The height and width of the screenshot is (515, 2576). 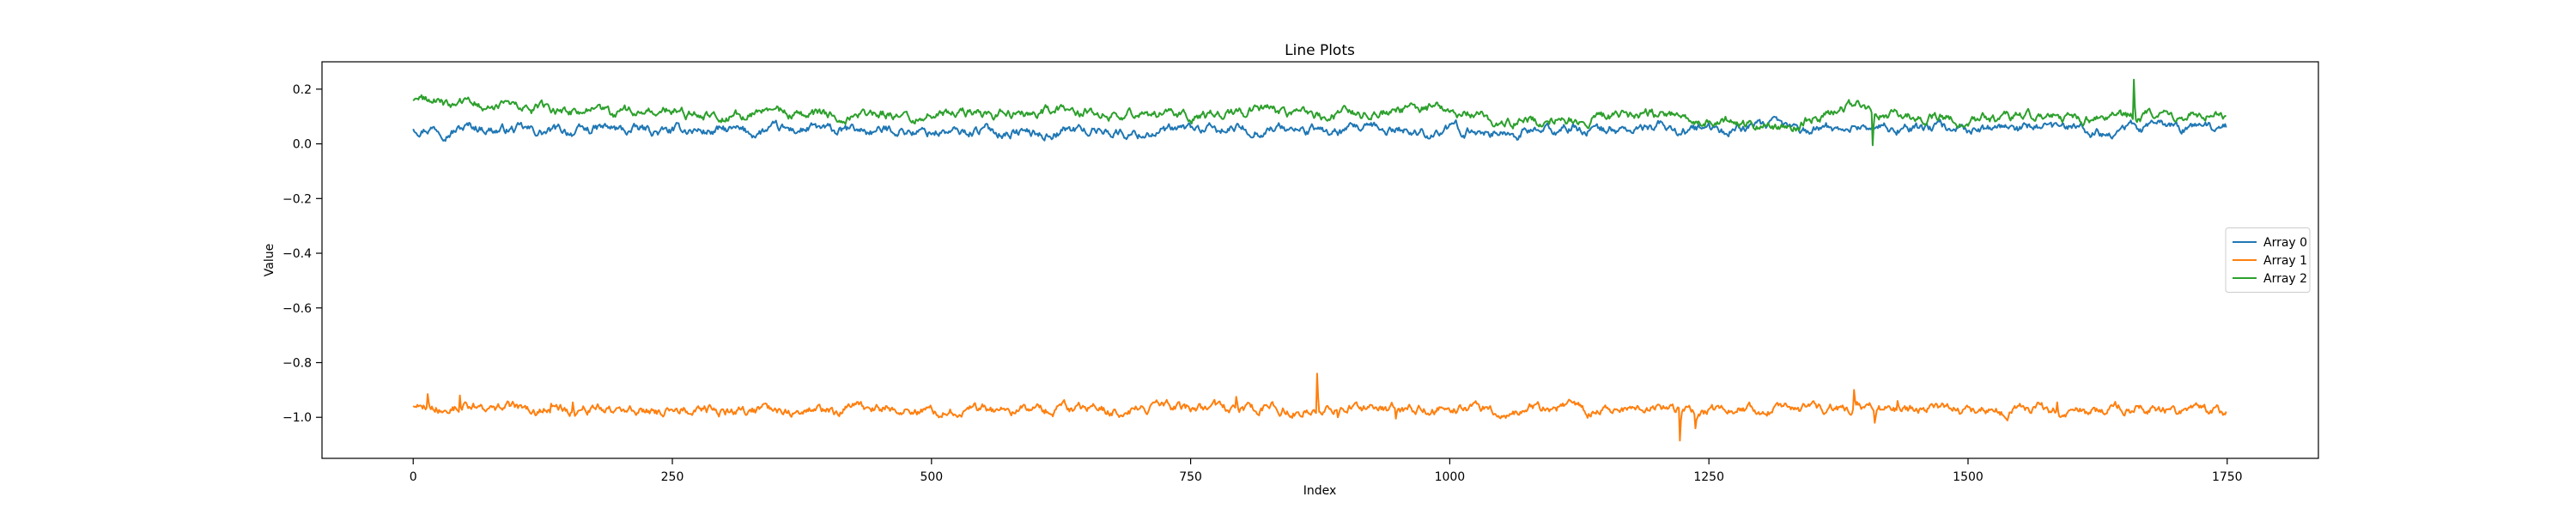 I want to click on x-tick-label: 250, so click(x=673, y=477).